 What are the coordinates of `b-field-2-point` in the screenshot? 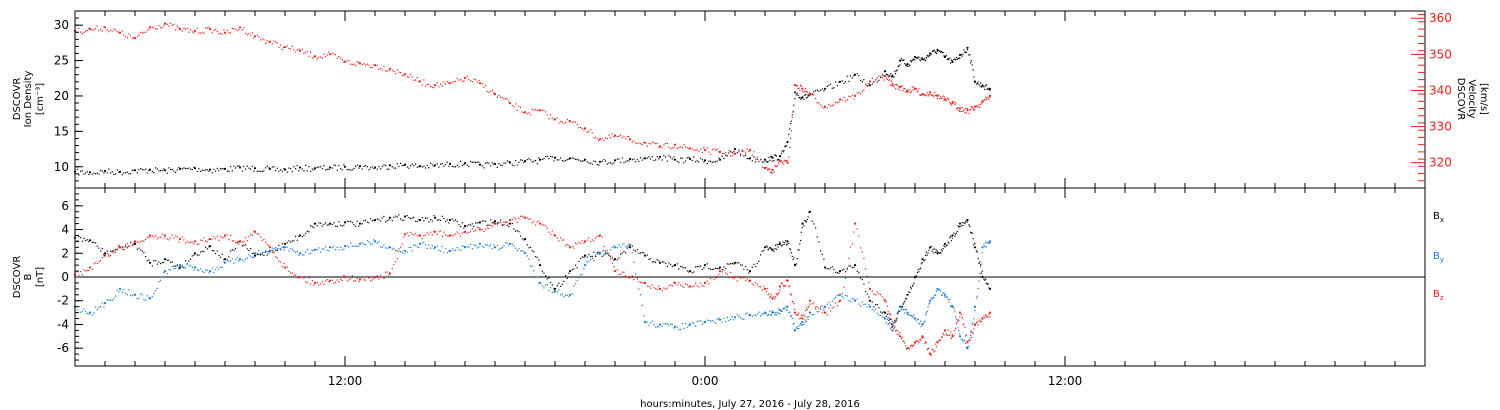 It's located at (945, 330).